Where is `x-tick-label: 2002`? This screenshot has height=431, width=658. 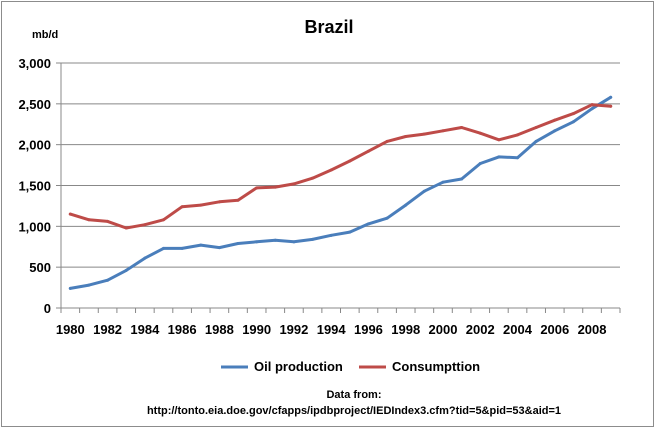 x-tick-label: 2002 is located at coordinates (480, 329).